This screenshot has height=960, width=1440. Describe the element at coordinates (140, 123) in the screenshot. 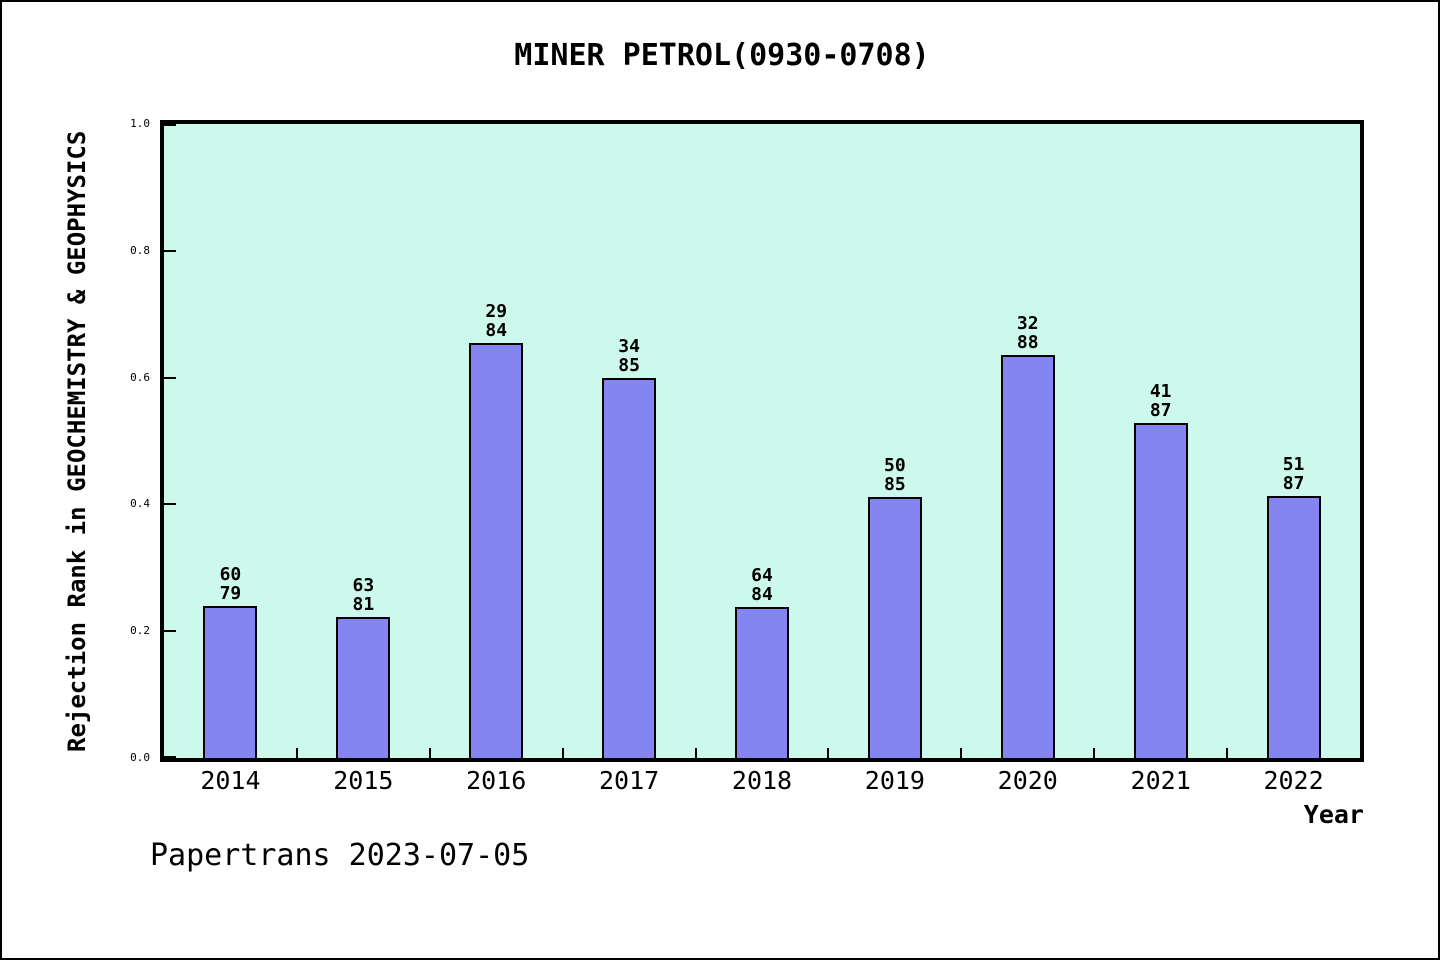

I see `y-tick-label: 1.0` at that location.